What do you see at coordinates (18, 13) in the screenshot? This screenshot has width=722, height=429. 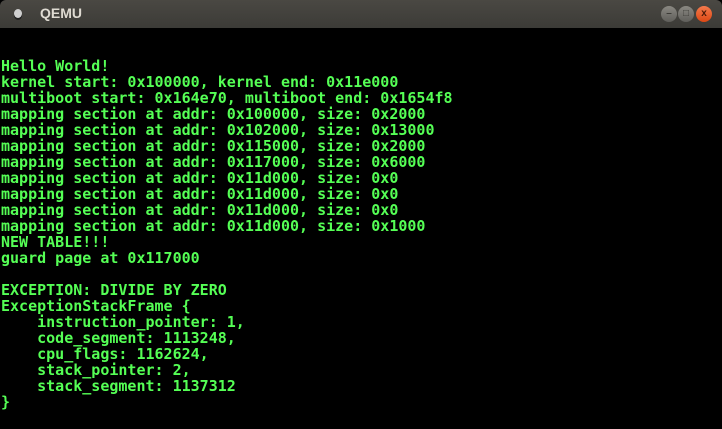 I see `qemu-app-icon` at bounding box center [18, 13].